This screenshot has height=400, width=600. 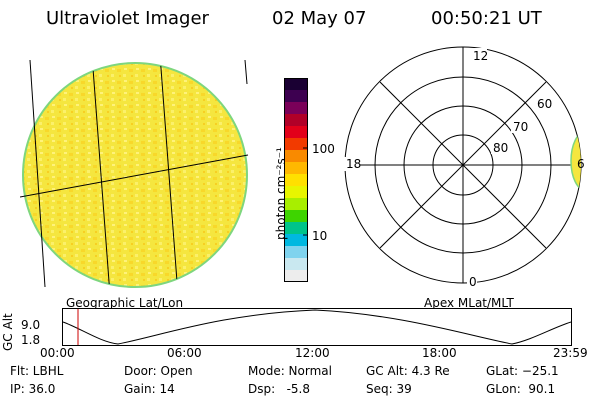 I want to click on colorbar-unit-label: photon cm⁻²s⁻¹, so click(x=281, y=193).